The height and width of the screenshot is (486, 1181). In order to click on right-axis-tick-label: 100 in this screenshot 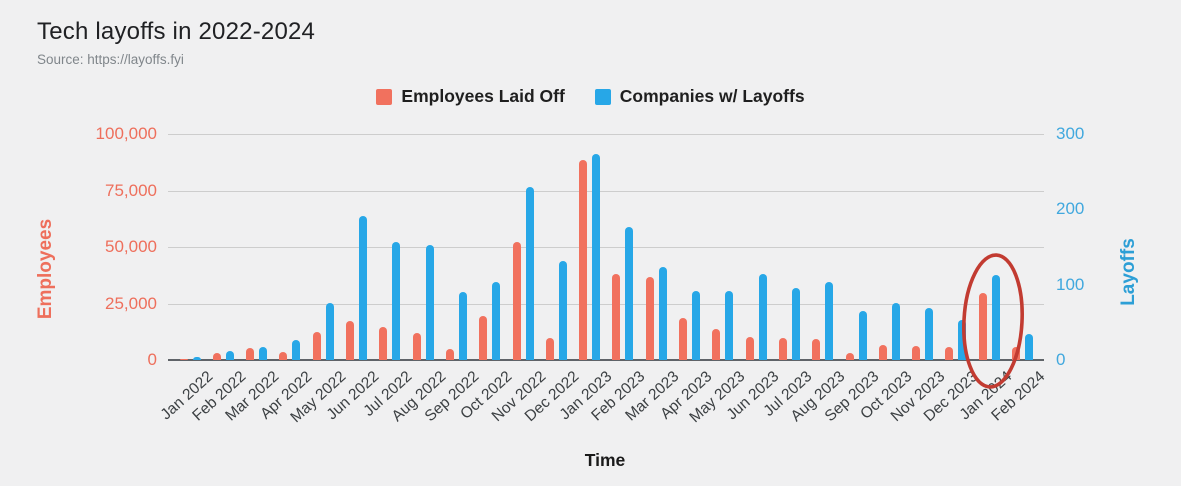, I will do `click(1070, 284)`.